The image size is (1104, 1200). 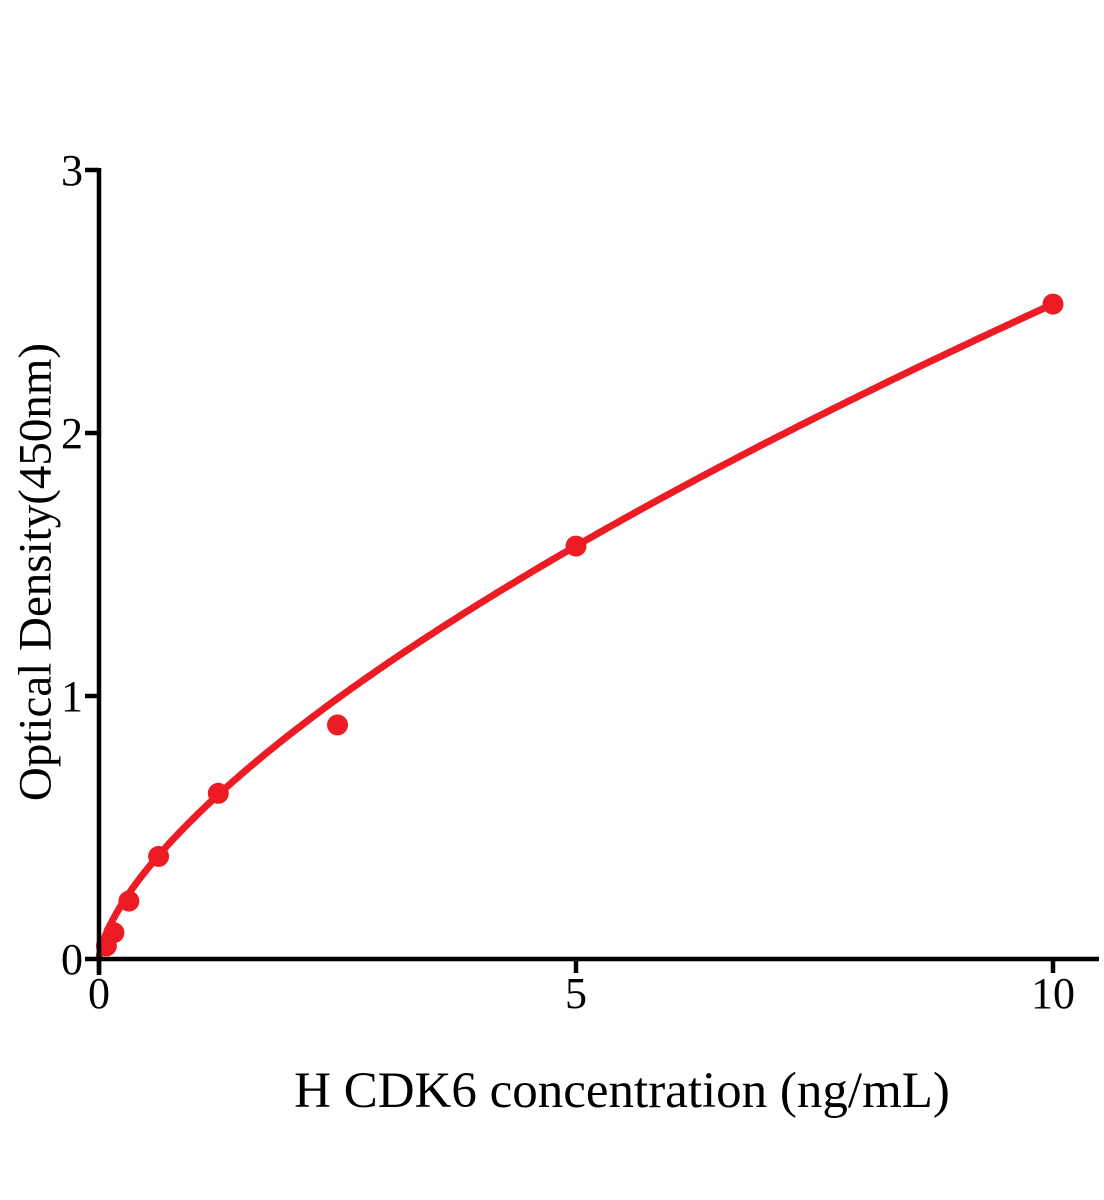 I want to click on x-tick-label: 10, so click(x=1053, y=993).